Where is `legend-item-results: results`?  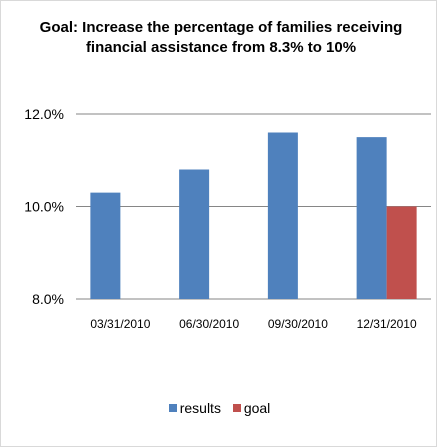 legend-item-results: results is located at coordinates (195, 408).